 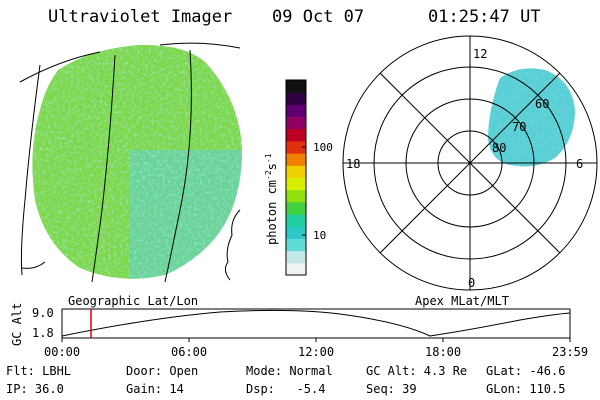 What do you see at coordinates (17, 324) in the screenshot?
I see `altitude-axis-label: GC Alt` at bounding box center [17, 324].